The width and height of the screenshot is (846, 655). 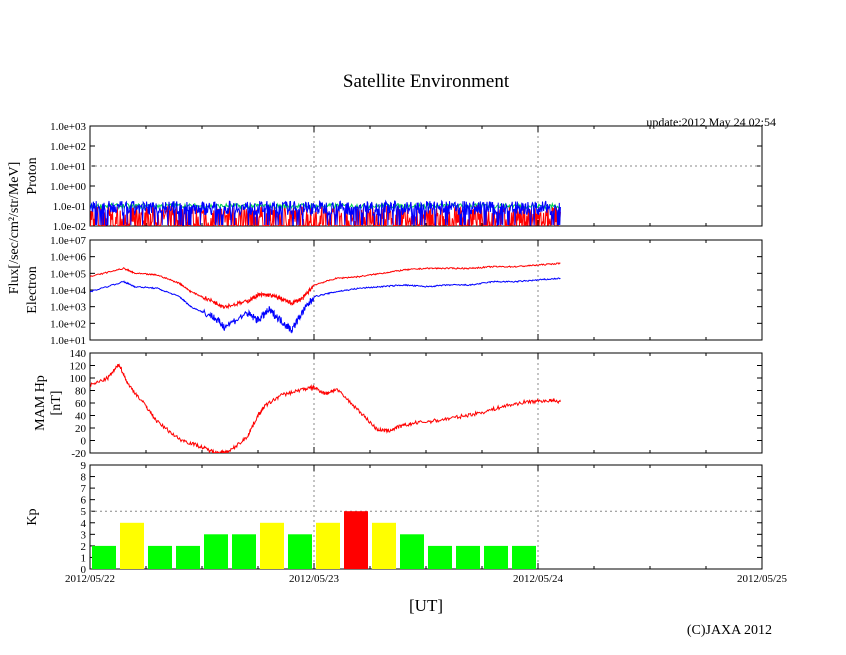 What do you see at coordinates (84, 478) in the screenshot?
I see `y-tick-label-kp: 8` at bounding box center [84, 478].